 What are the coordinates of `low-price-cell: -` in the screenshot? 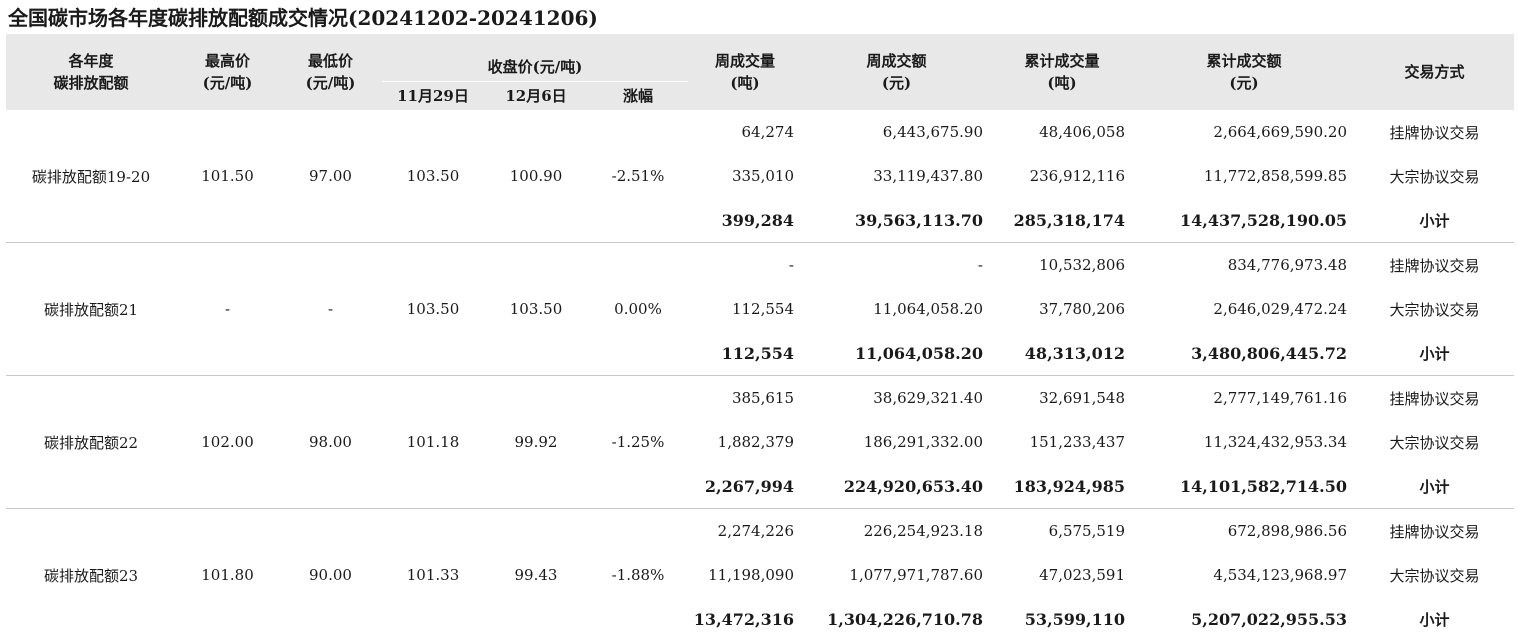 It's located at (330, 309).